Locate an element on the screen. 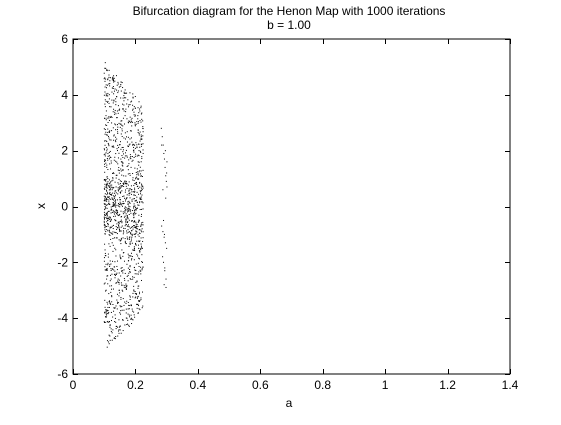 The width and height of the screenshot is (561, 425). x-tick-label: 0.2 is located at coordinates (135, 385).